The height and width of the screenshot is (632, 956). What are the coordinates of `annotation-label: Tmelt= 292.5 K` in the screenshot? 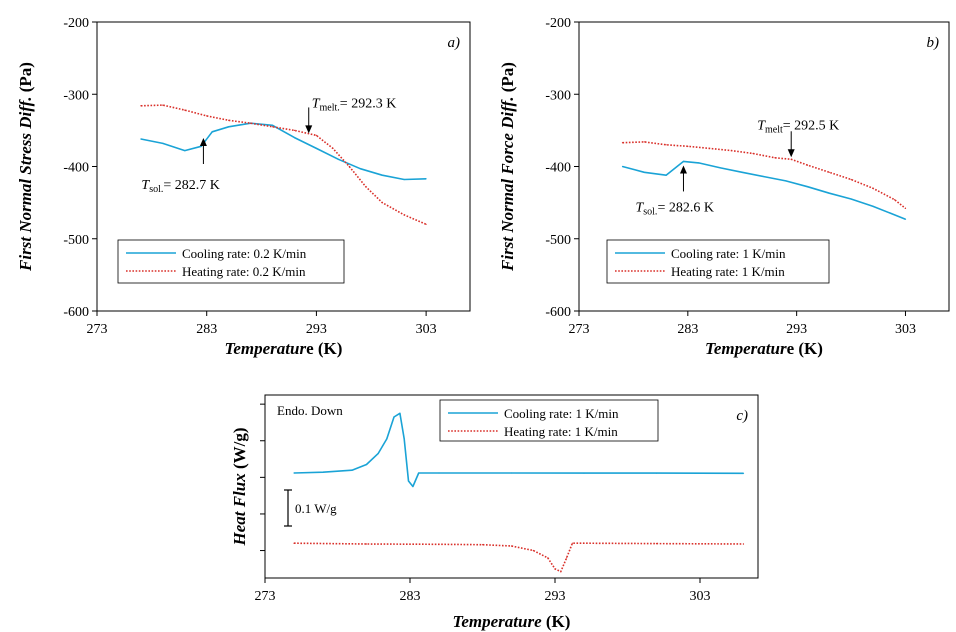 It's located at (798, 126).